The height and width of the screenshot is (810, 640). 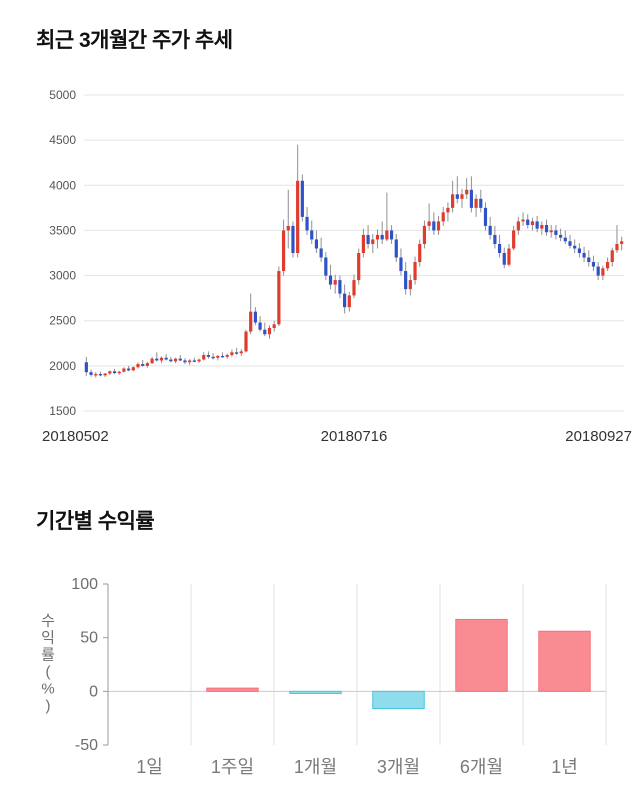 What do you see at coordinates (62, 411) in the screenshot?
I see `svg-text: 1500` at bounding box center [62, 411].